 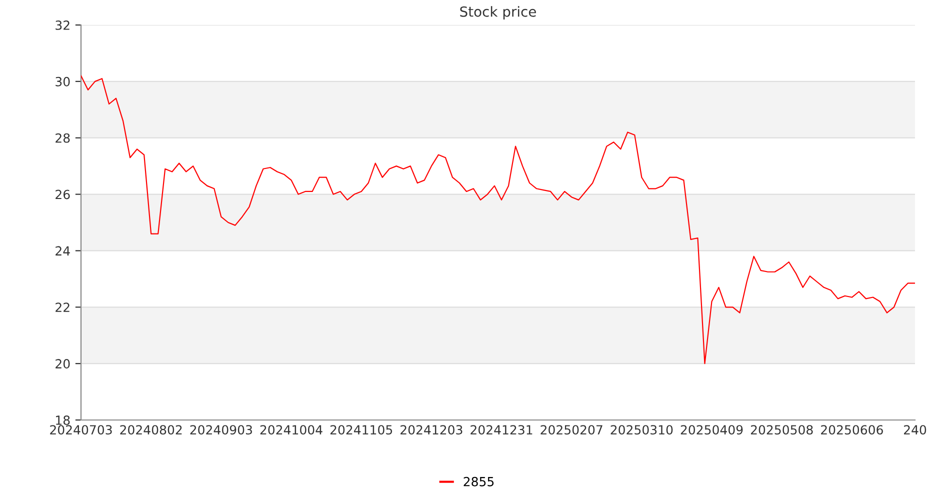 What do you see at coordinates (711, 430) in the screenshot?
I see `x-tick-label: 20250409` at bounding box center [711, 430].